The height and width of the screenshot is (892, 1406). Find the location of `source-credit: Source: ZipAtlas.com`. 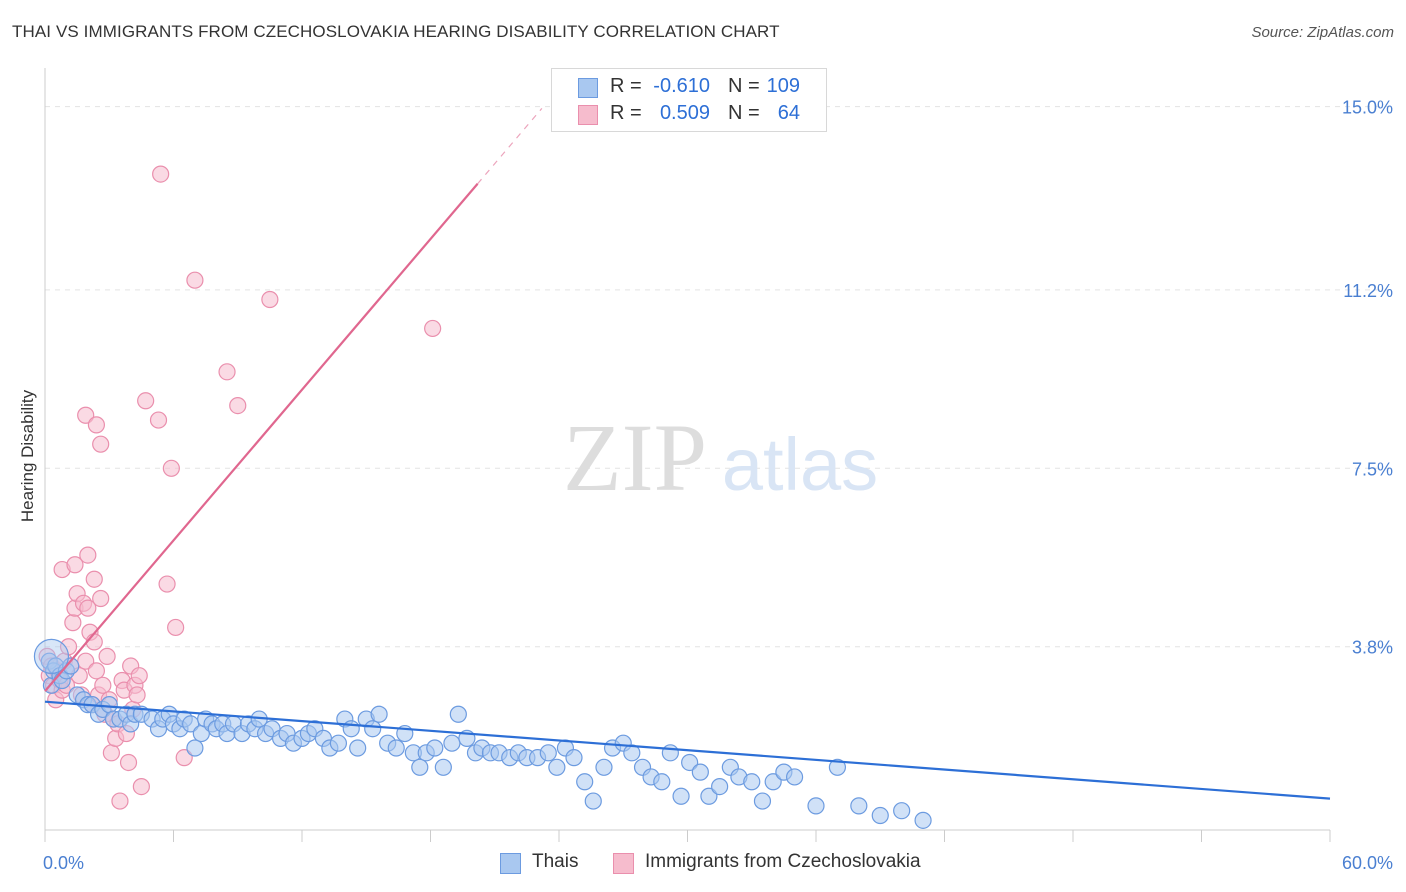

source-credit: Source: ZipAtlas.com is located at coordinates (1322, 32).